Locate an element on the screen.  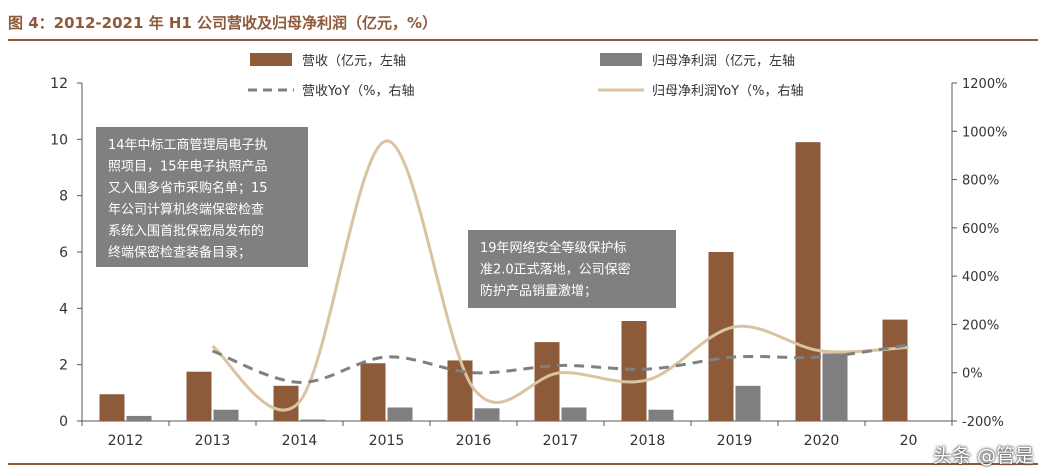
left-tick-label: 0 is located at coordinates (63, 422).